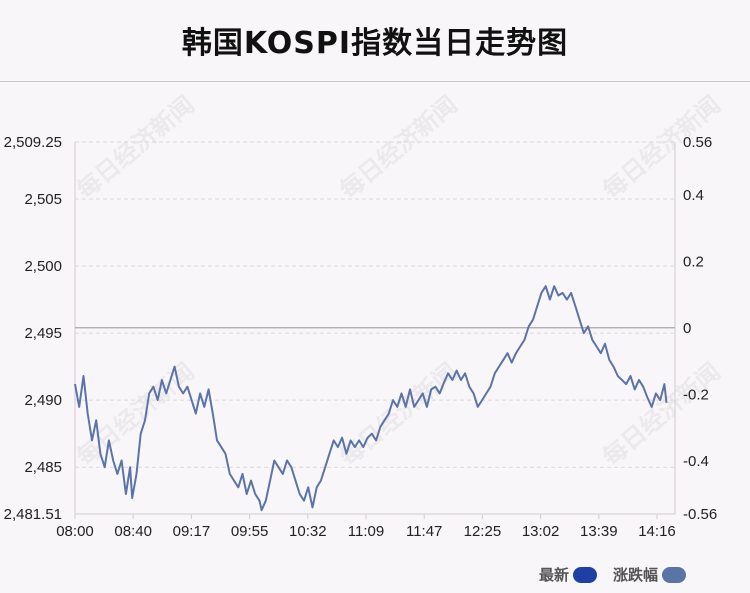 The image size is (750, 593). What do you see at coordinates (696, 461) in the screenshot?
I see `y-tick-label-right: -0.4` at bounding box center [696, 461].